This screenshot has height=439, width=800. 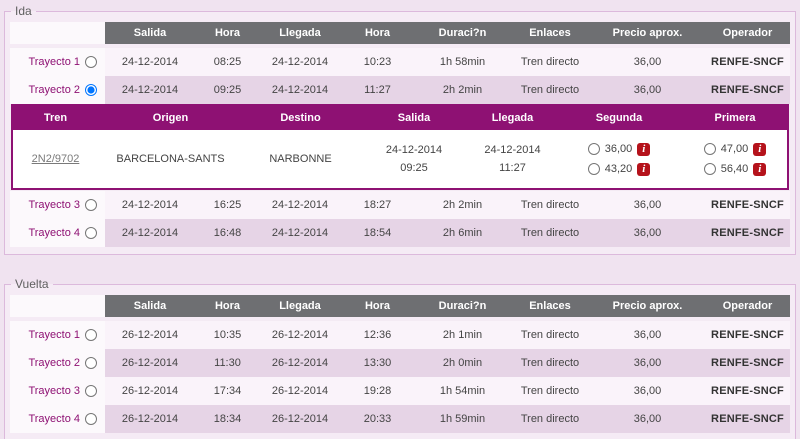 I want to click on detail-col-salida: Salida, so click(x=414, y=118).